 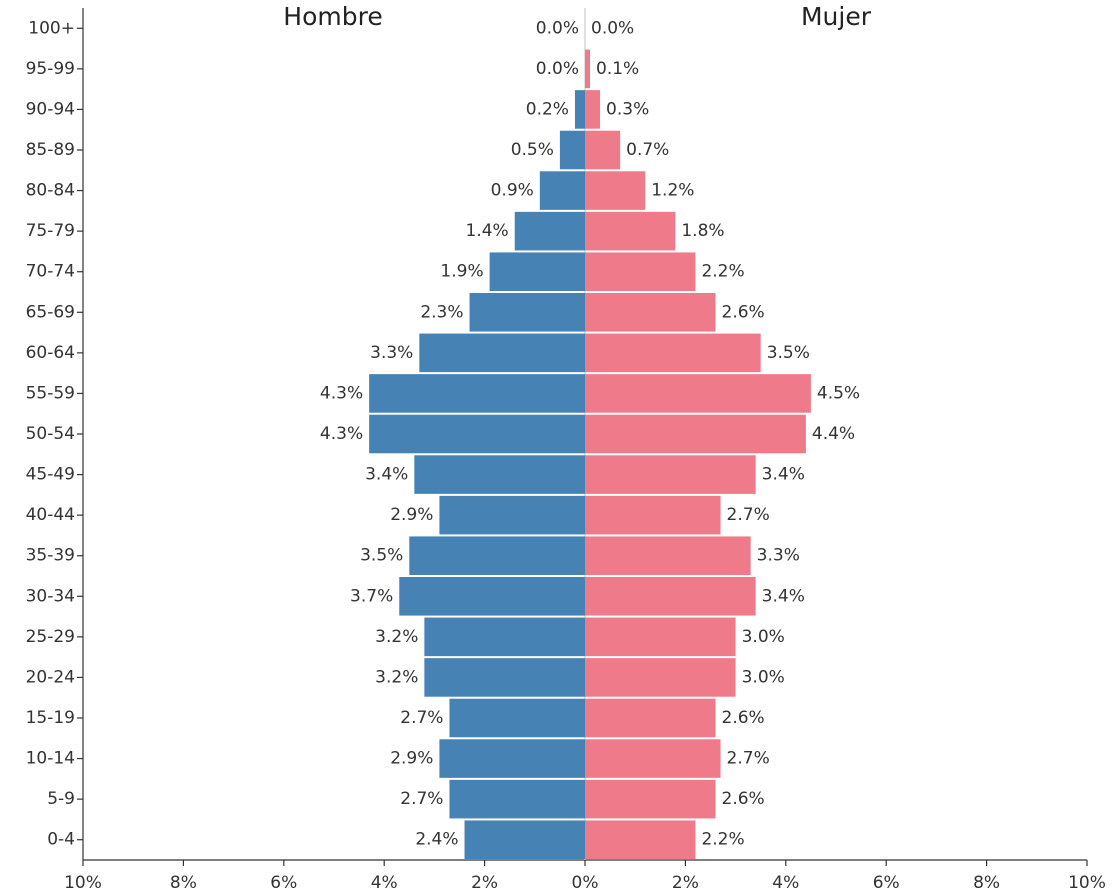 What do you see at coordinates (50, 596) in the screenshot?
I see `y-tick-label: 30-34` at bounding box center [50, 596].